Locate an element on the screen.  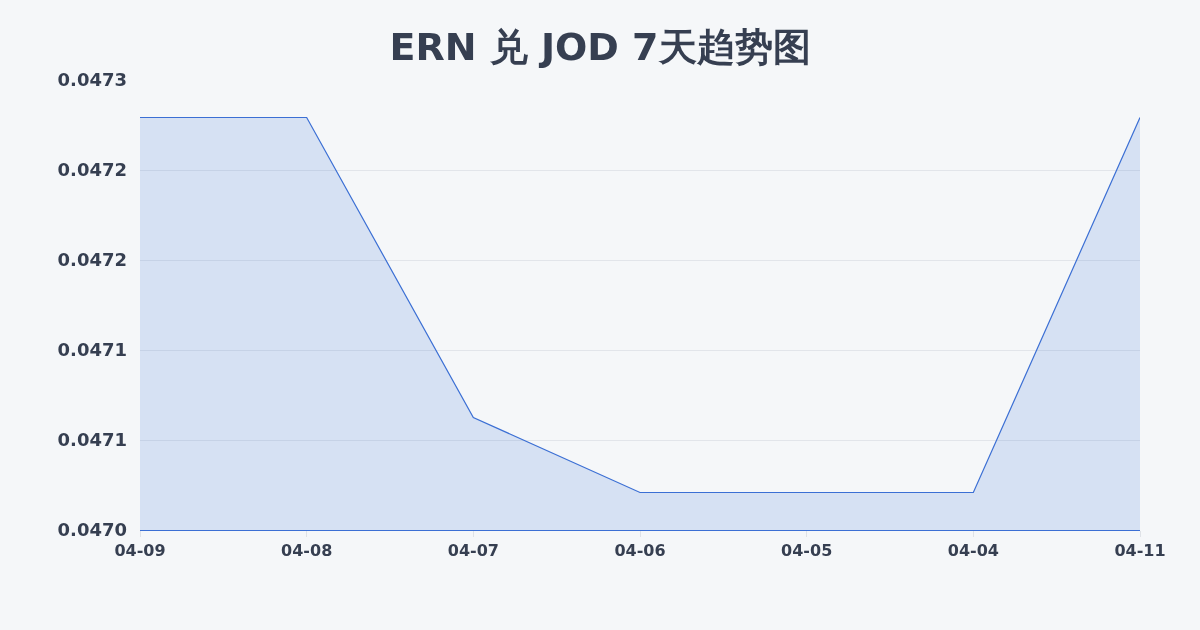
x-tick-label: 04-09 is located at coordinates (140, 551).